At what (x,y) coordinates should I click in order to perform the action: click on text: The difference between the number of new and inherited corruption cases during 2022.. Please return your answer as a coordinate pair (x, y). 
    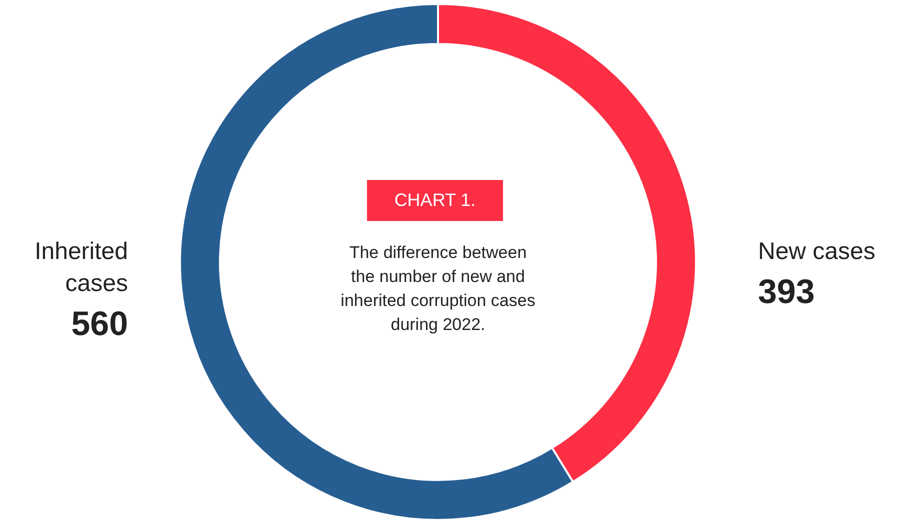
    Looking at the image, I should click on (438, 288).